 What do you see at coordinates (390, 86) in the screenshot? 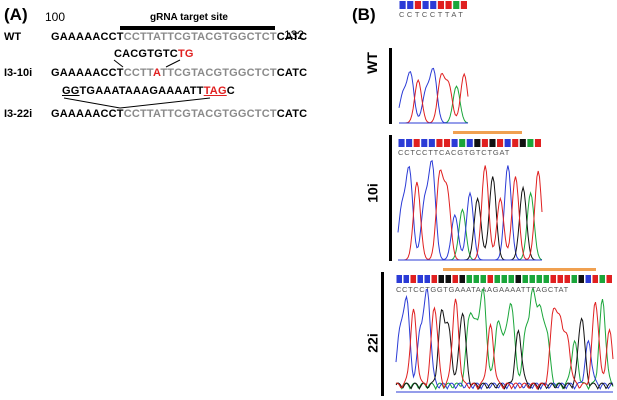
I see `trace-axis-wt` at bounding box center [390, 86].